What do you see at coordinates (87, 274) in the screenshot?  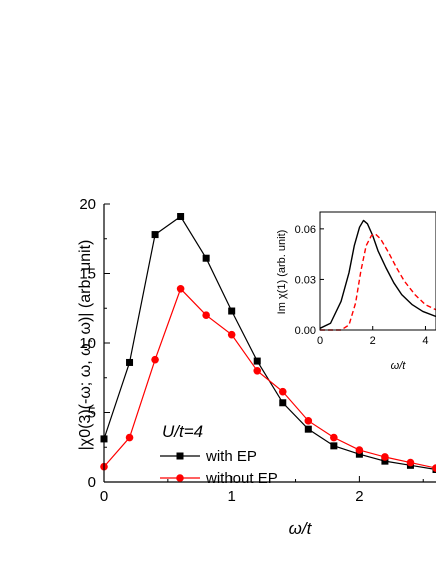 I see `main-y-tick-label: 15` at bounding box center [87, 274].